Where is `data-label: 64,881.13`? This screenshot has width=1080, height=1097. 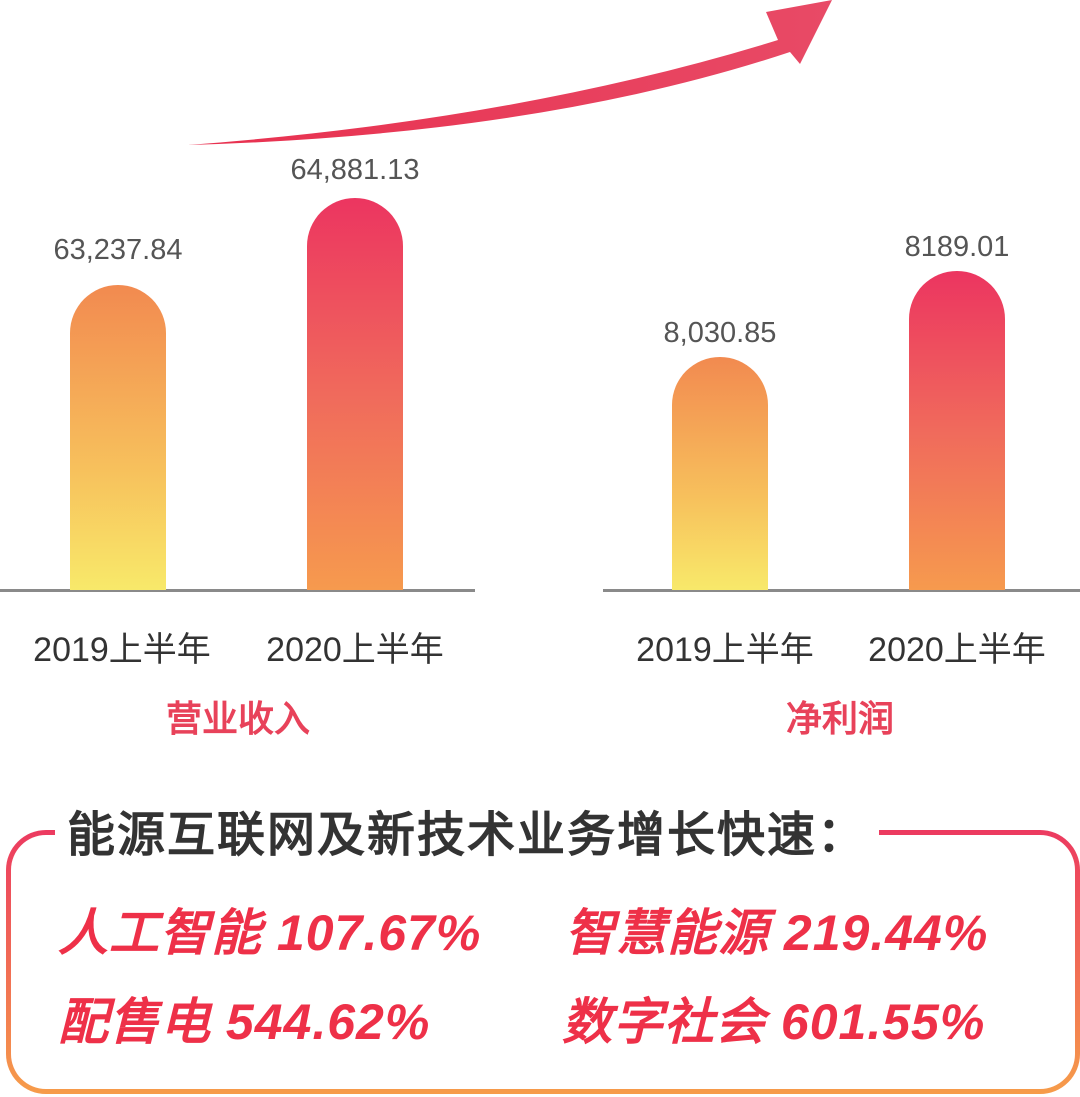
data-label: 64,881.13 is located at coordinates (355, 170).